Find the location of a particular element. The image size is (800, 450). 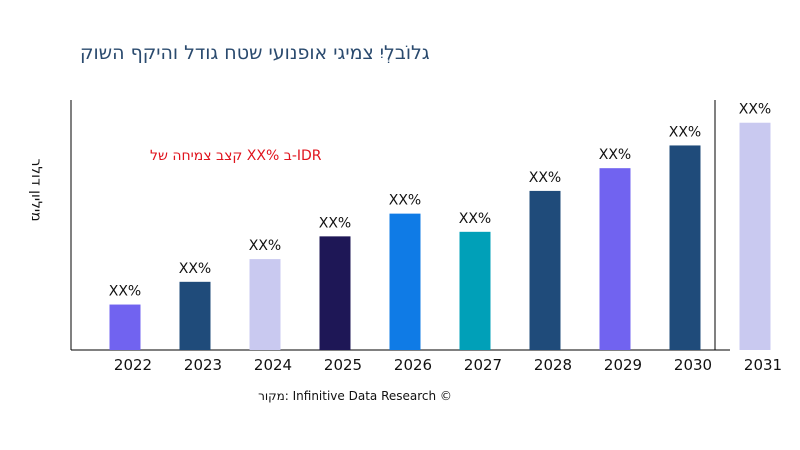

x-tick-label-2027: 2027 is located at coordinates (483, 365).